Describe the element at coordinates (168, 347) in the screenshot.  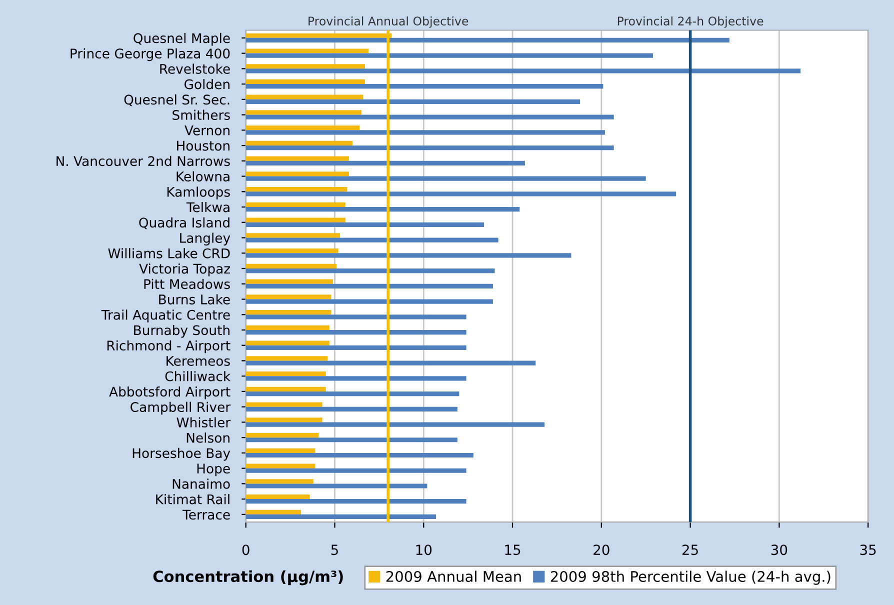
I see `y-tick-label: Richmond - Airport` at that location.